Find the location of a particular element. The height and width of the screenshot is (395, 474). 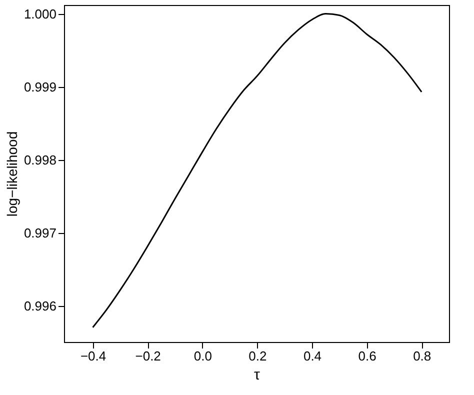

x-tick-label: 0.2 is located at coordinates (257, 356).